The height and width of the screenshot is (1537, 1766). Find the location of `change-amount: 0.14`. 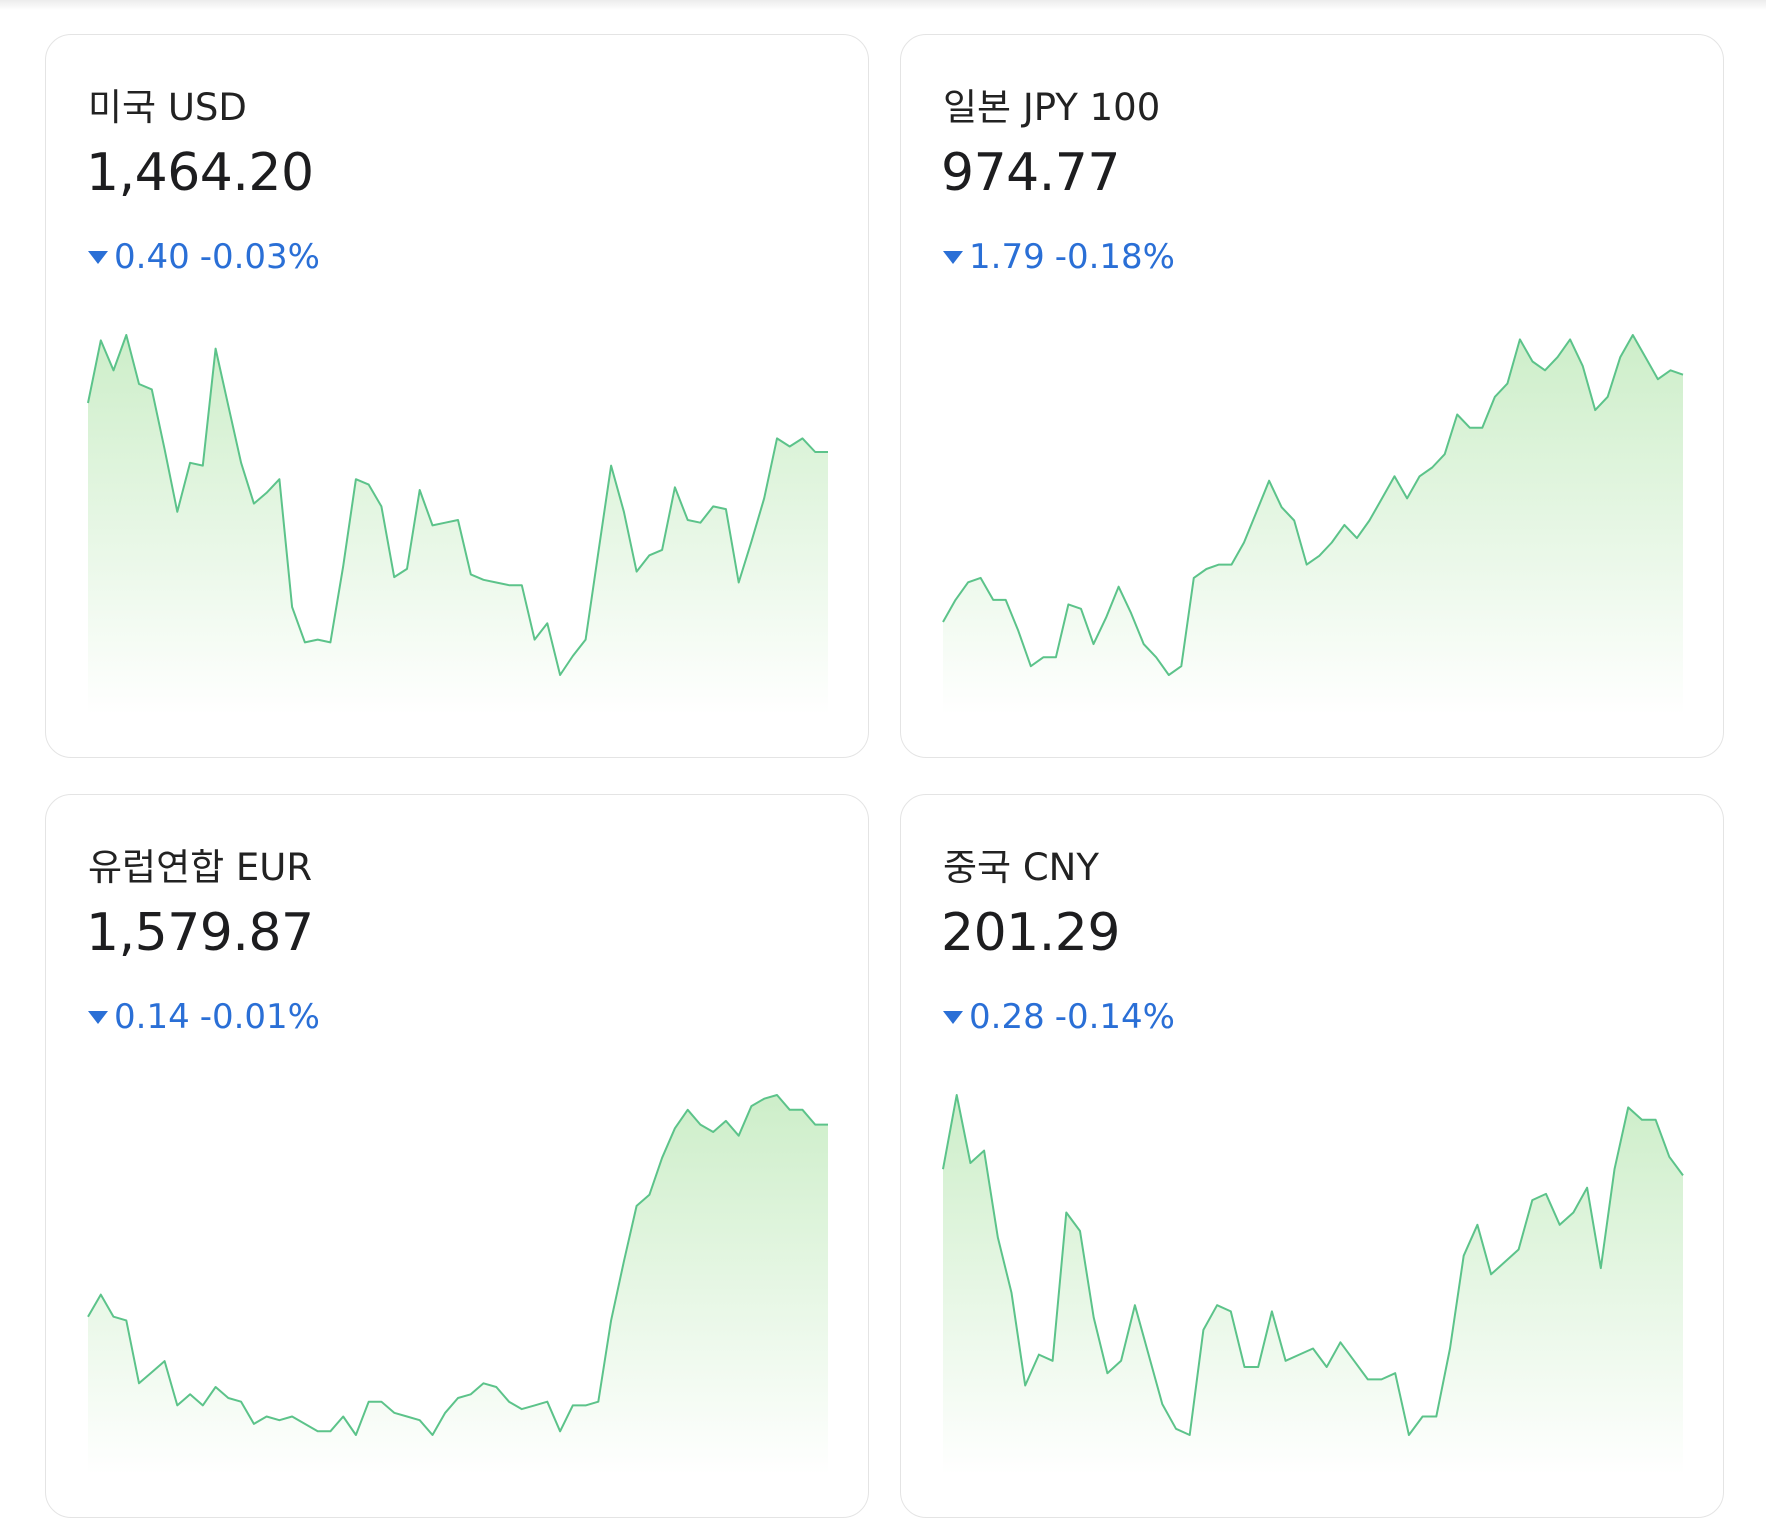

change-amount: 0.14 is located at coordinates (152, 1017).